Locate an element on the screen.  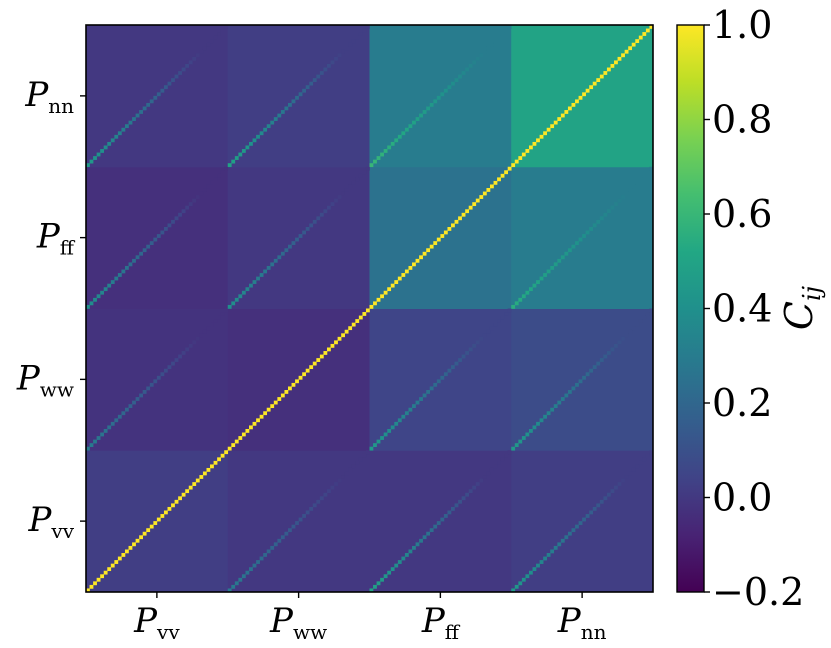
colorbar-tick-label: 0.4 is located at coordinates (742, 309).